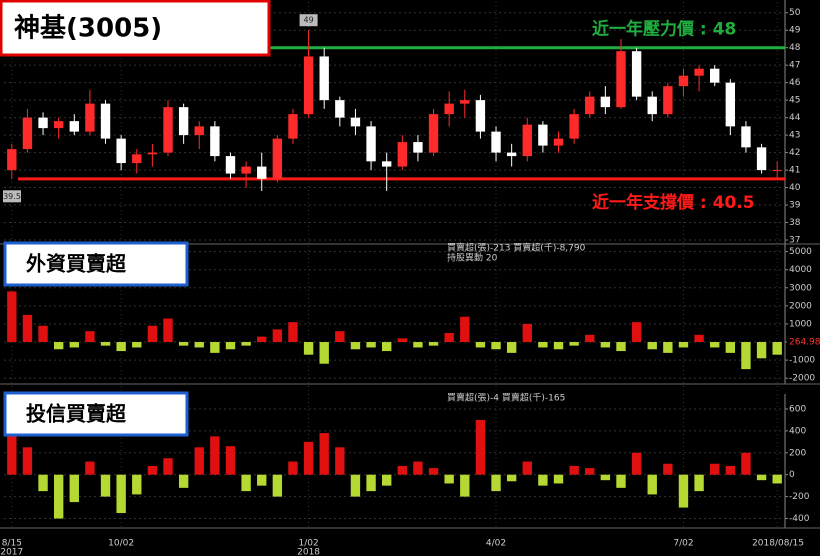 The width and height of the screenshot is (820, 556). What do you see at coordinates (800, 324) in the screenshot?
I see `y-tick-label: 1000` at bounding box center [800, 324].